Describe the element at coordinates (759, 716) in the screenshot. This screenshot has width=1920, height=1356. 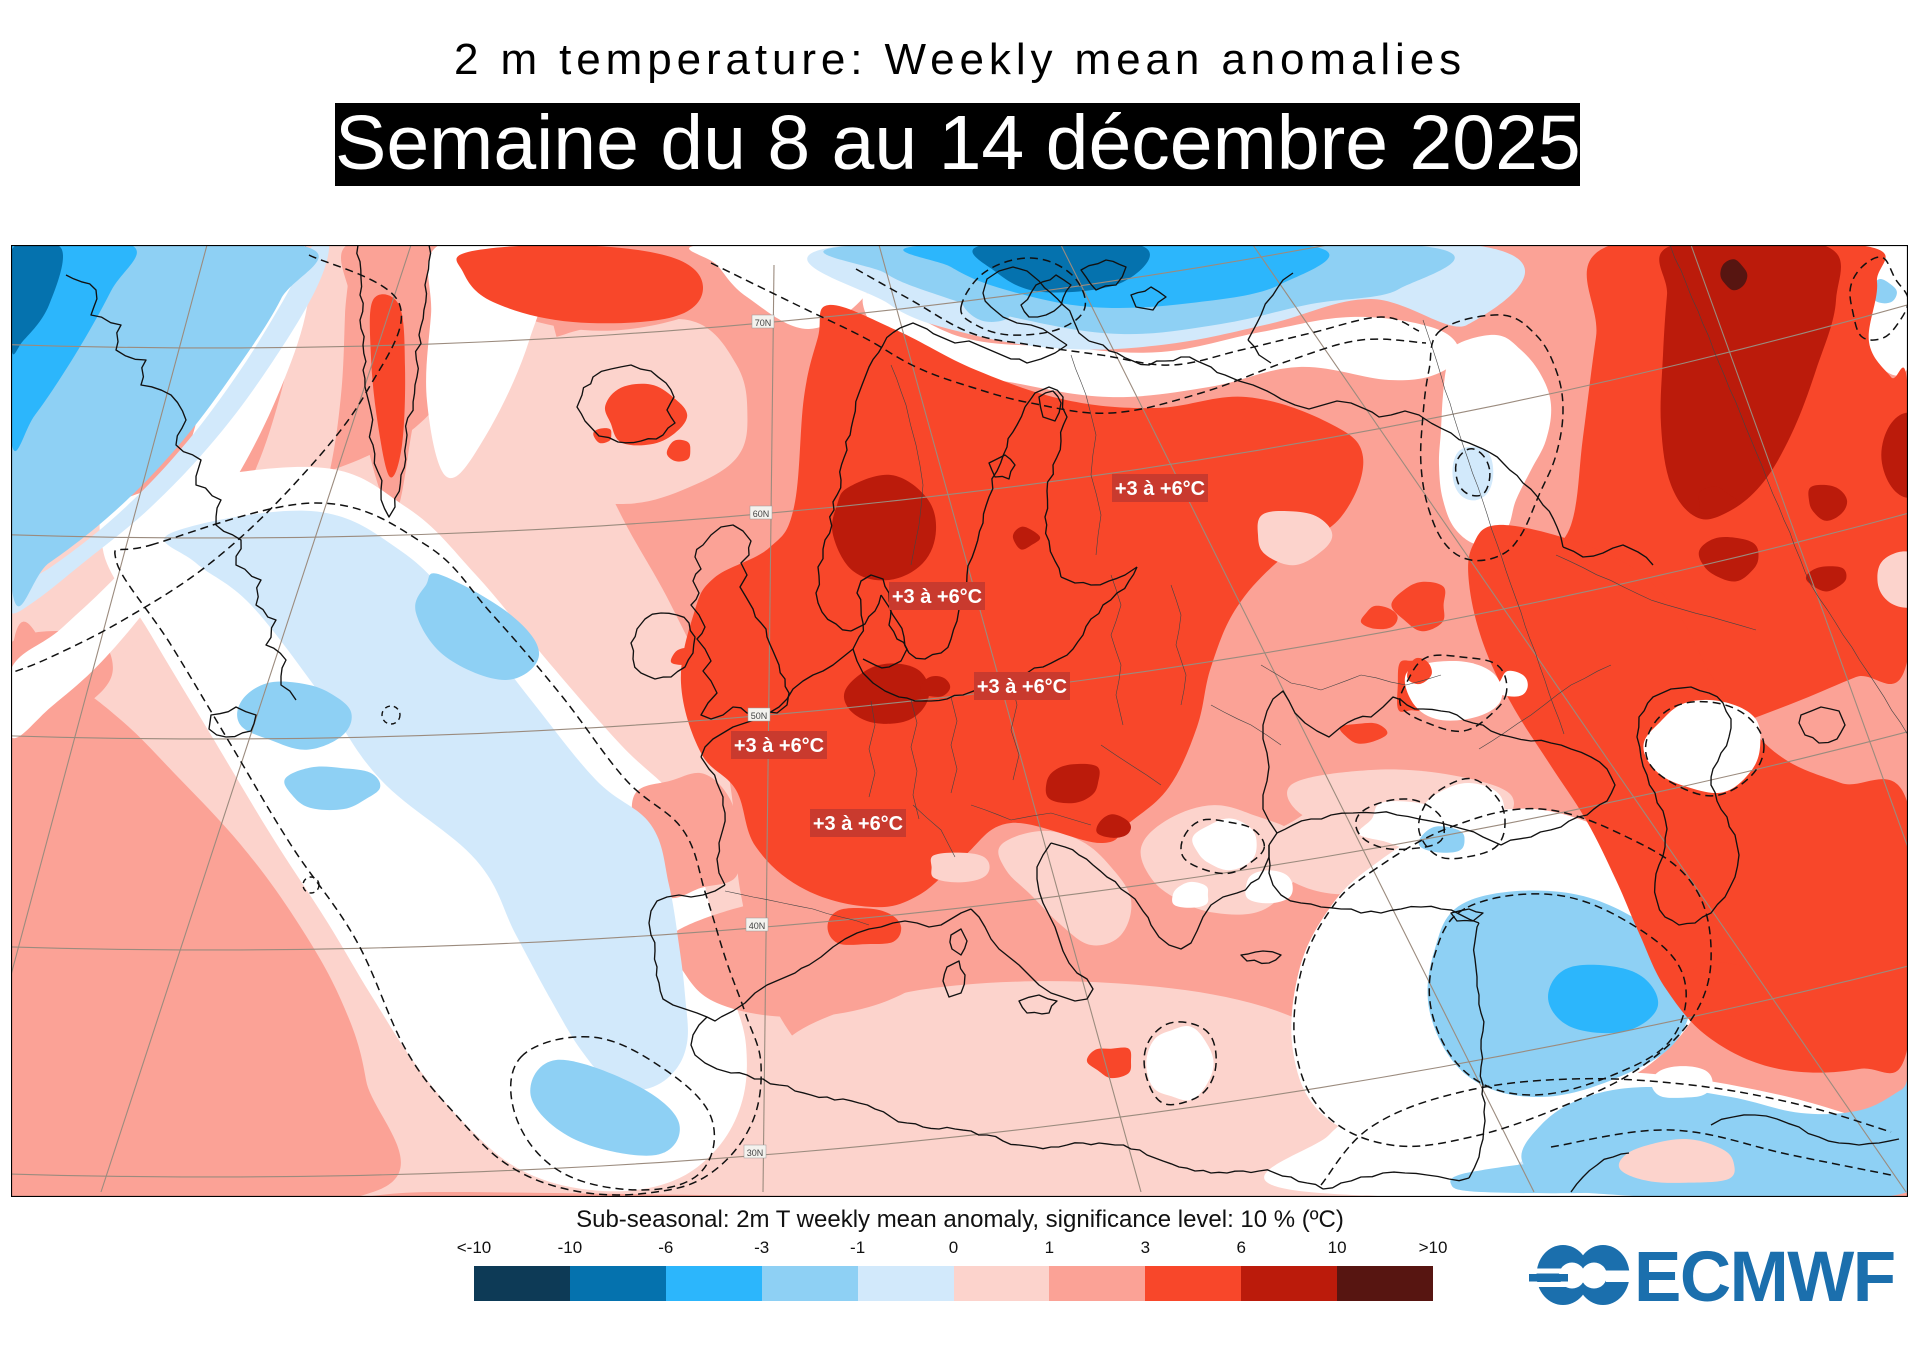
I see `svg-text: 50N` at that location.